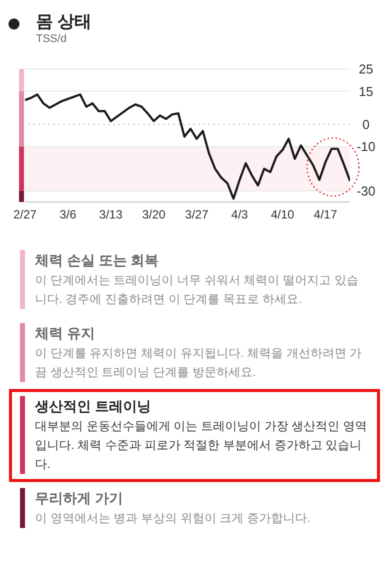  What do you see at coordinates (51, 39) in the screenshot?
I see `chart-subtitle: TSS/d` at bounding box center [51, 39].